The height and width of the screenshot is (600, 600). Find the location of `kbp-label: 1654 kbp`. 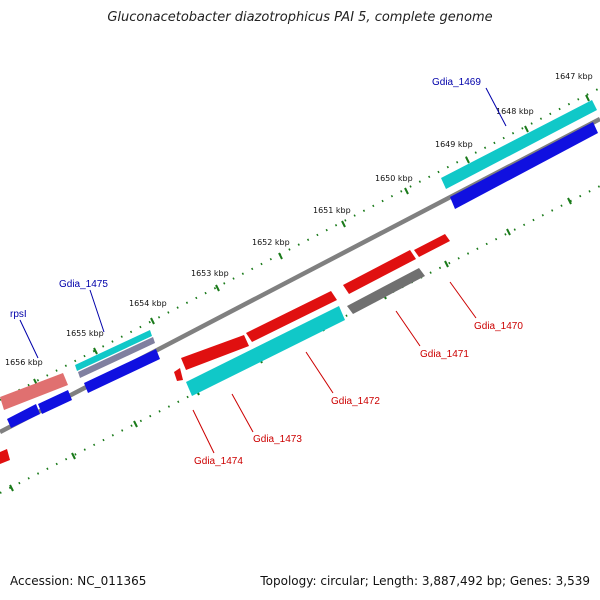

kbp-label: 1654 kbp is located at coordinates (148, 303).